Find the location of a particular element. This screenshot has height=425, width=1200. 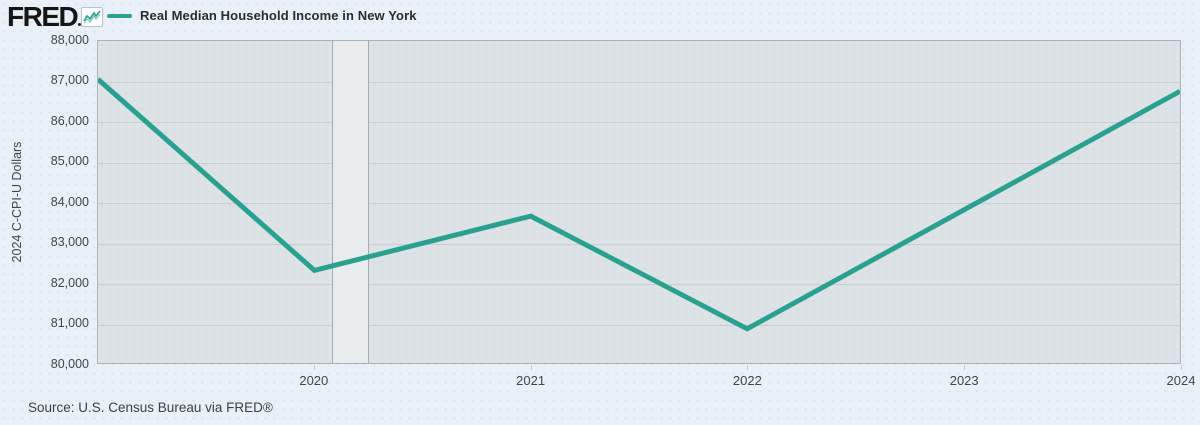

series-legend: Real Median Household Income in New York is located at coordinates (262, 15).